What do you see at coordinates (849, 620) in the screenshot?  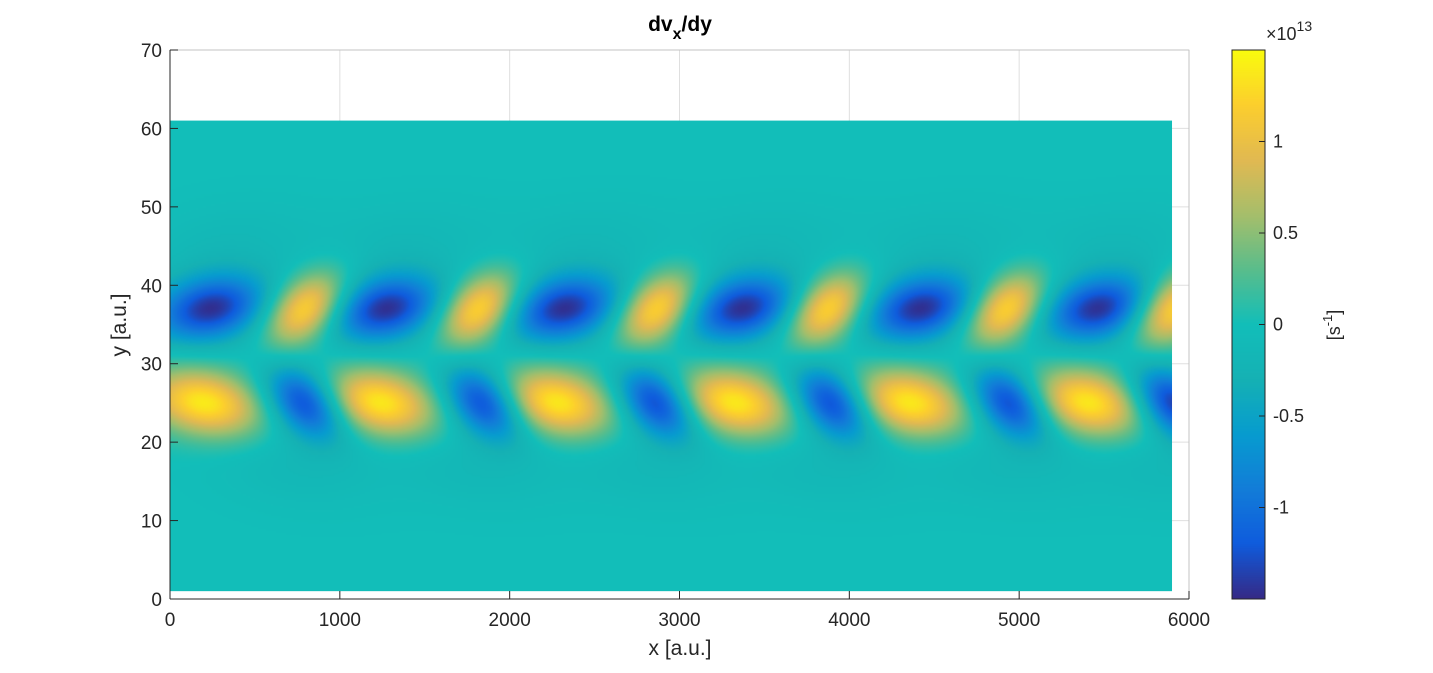 I see `x-tick-label: 4000` at bounding box center [849, 620].